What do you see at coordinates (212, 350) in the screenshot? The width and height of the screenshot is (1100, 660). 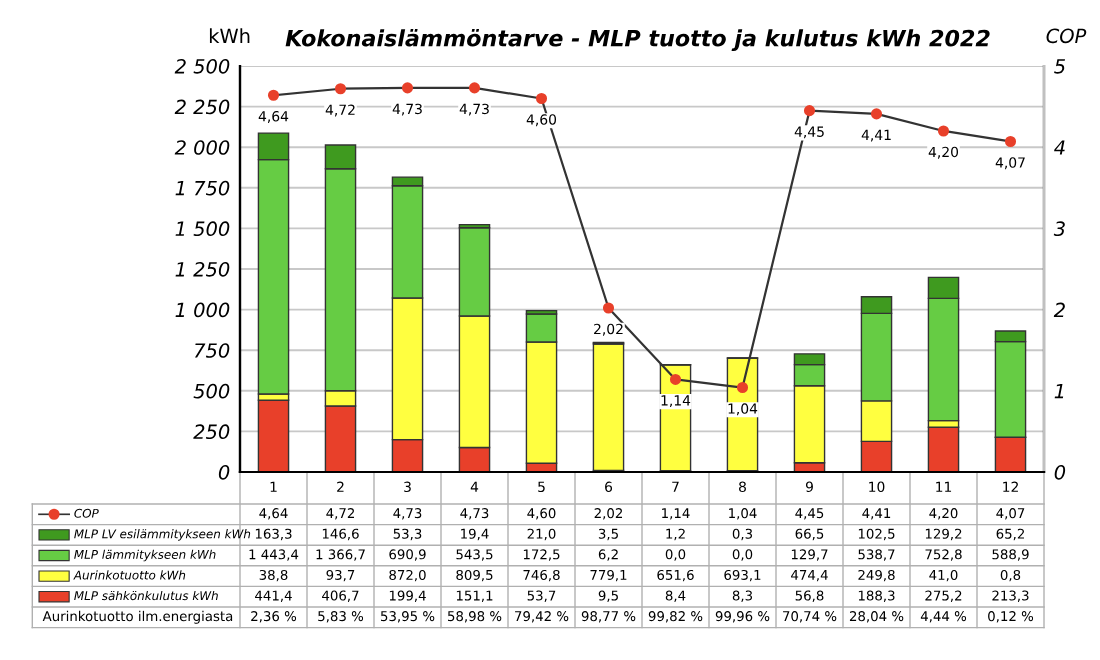 I see `y-tick-label: 750` at bounding box center [212, 350].